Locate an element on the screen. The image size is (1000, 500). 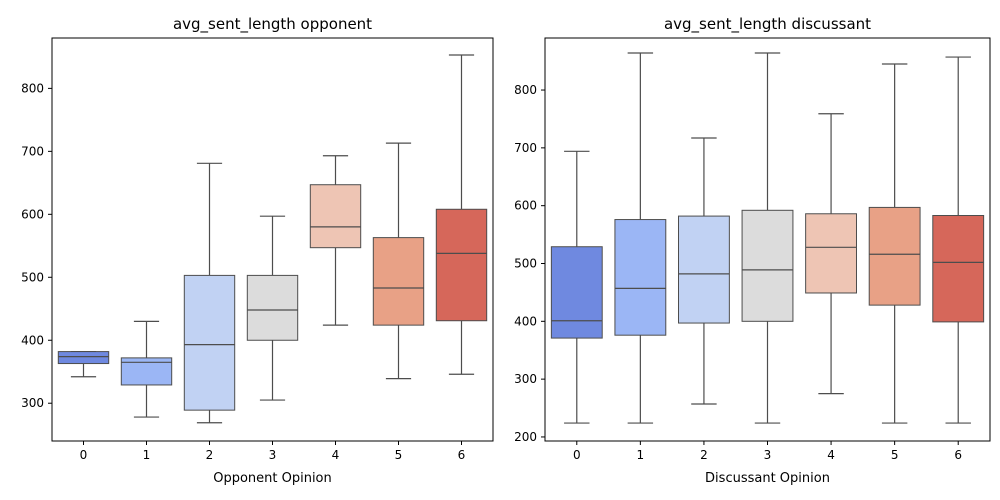
chart-title: avg_sent_length discussant is located at coordinates (767, 24).